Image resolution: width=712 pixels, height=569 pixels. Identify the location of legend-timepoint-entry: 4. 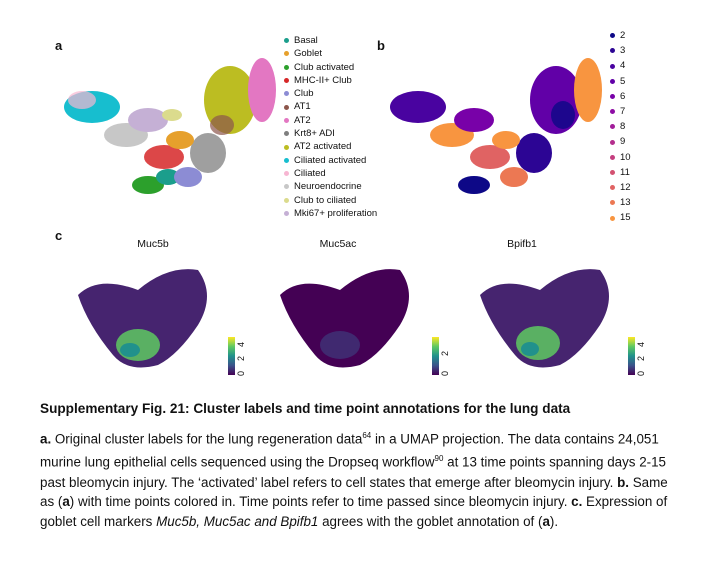
(620, 65).